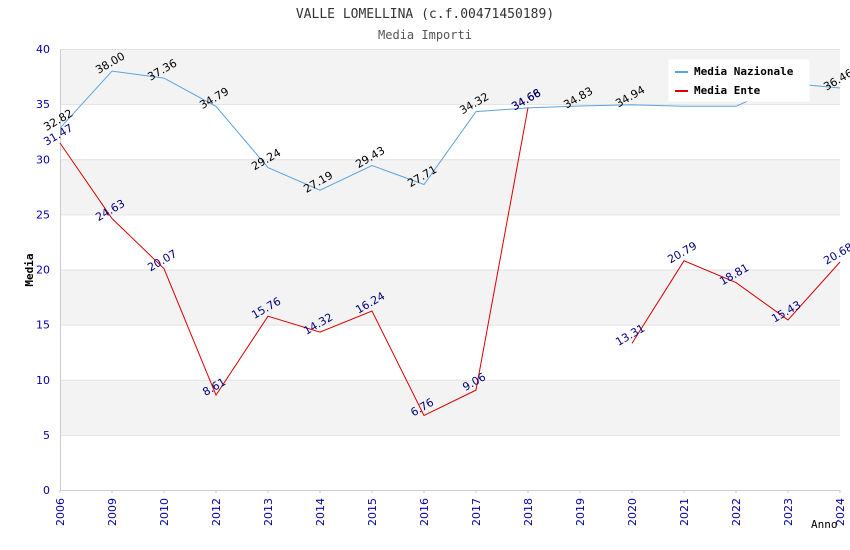  Describe the element at coordinates (424, 512) in the screenshot. I see `x-tick-label: 2016` at that location.